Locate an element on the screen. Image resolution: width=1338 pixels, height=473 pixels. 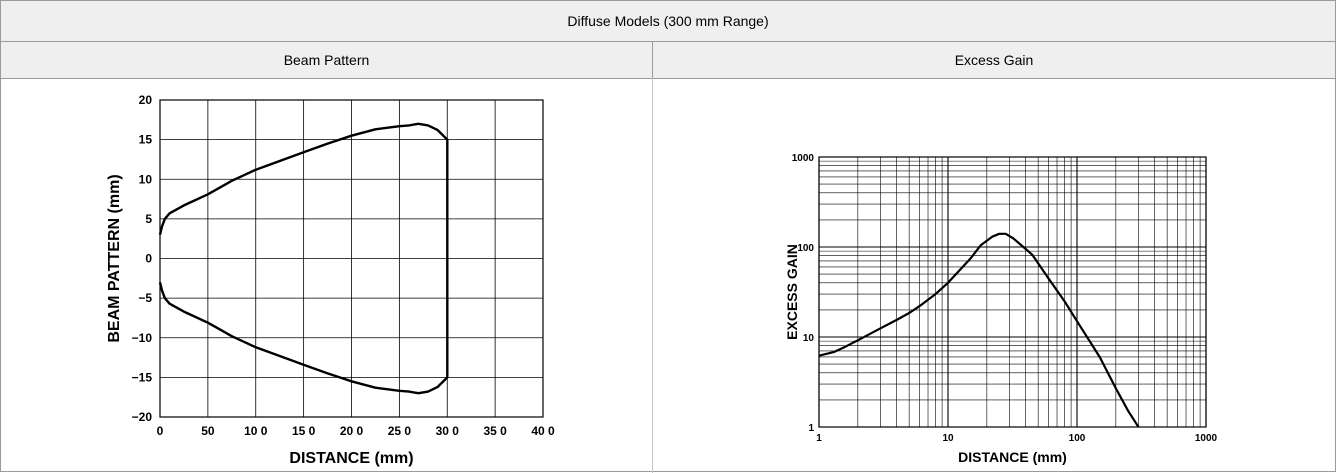
gain-x-tick-label: 1000 is located at coordinates (1206, 438).